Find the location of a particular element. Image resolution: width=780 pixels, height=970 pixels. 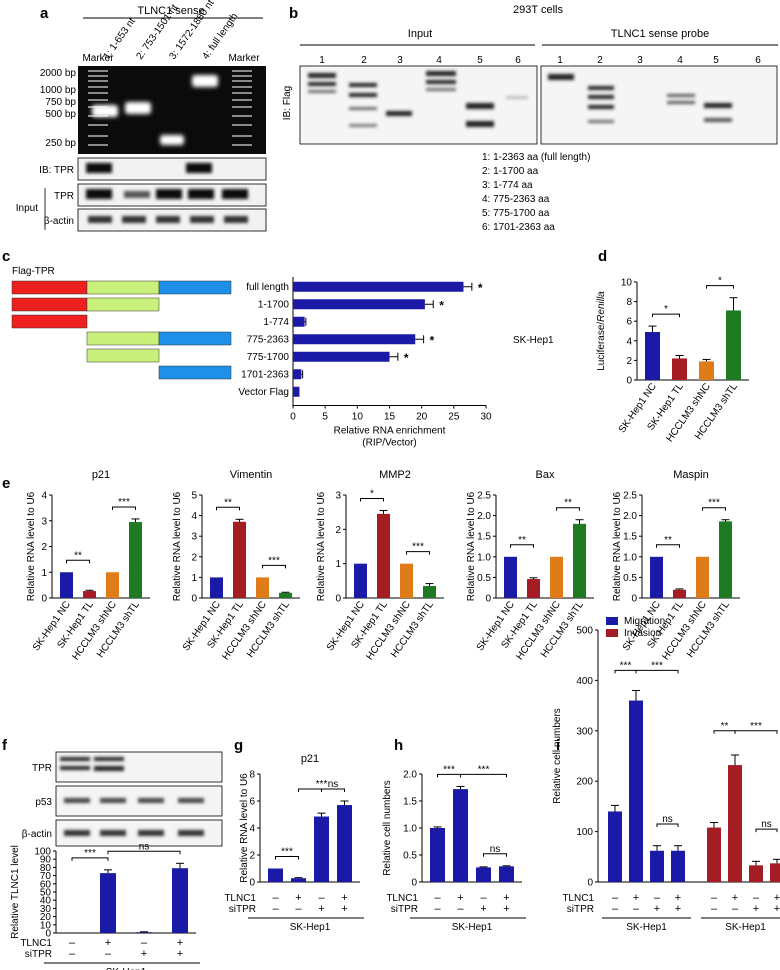

chart-g-ytick-label: 0 is located at coordinates (252, 883).